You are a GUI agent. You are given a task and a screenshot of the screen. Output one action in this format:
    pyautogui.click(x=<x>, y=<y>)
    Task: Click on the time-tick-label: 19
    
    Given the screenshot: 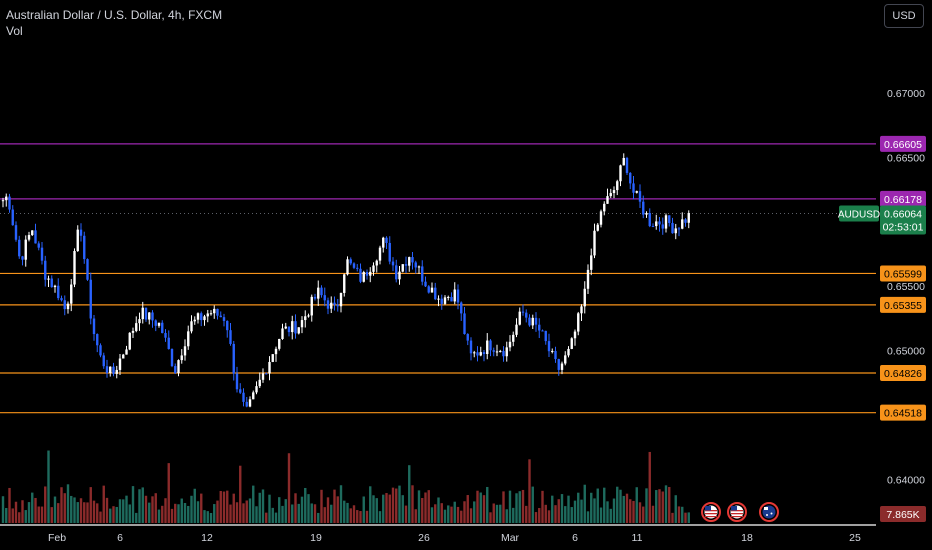 What is the action you would take?
    pyautogui.click(x=316, y=538)
    